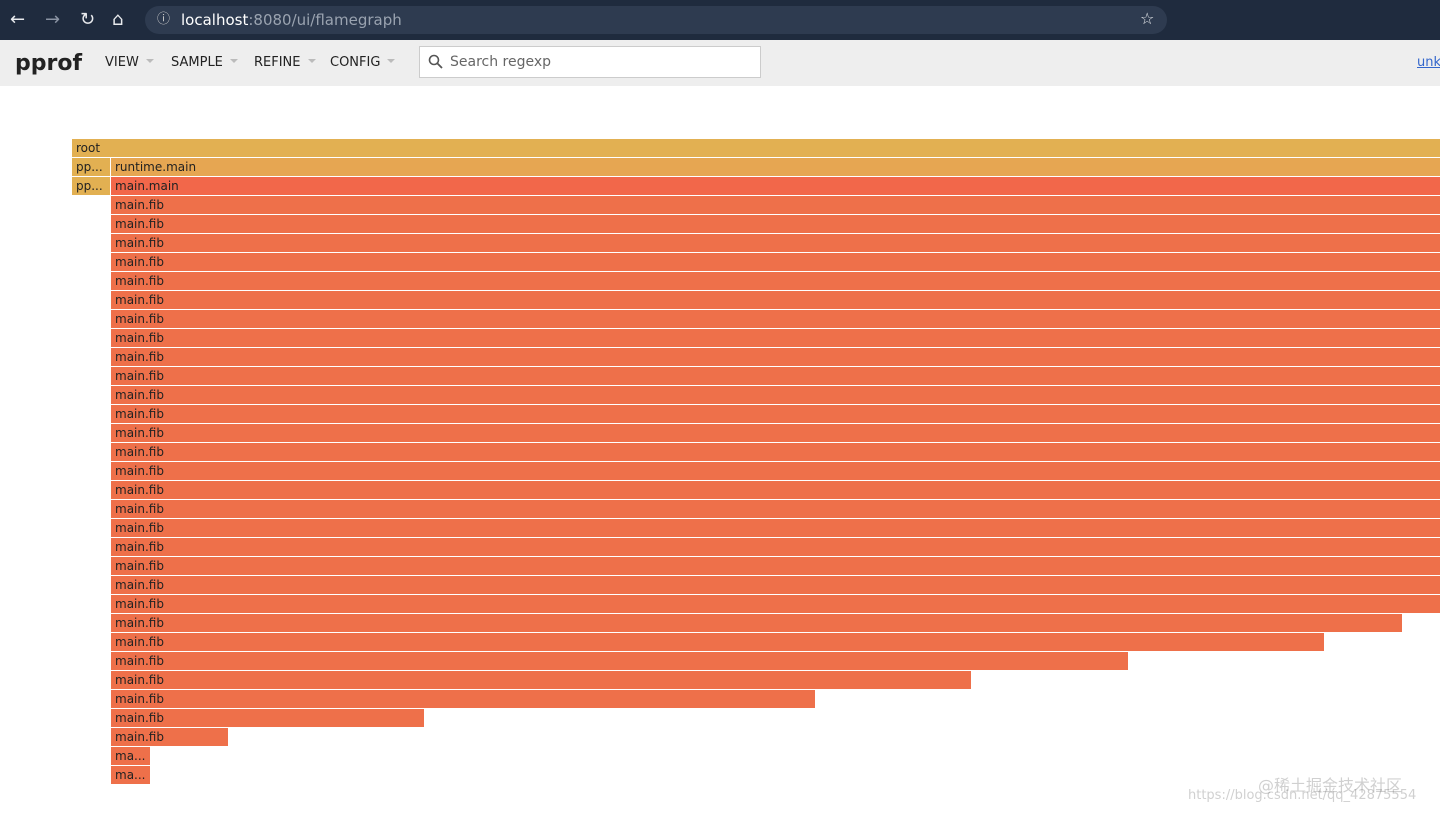 This screenshot has height=814, width=1440. I want to click on menu: REFINE, so click(285, 62).